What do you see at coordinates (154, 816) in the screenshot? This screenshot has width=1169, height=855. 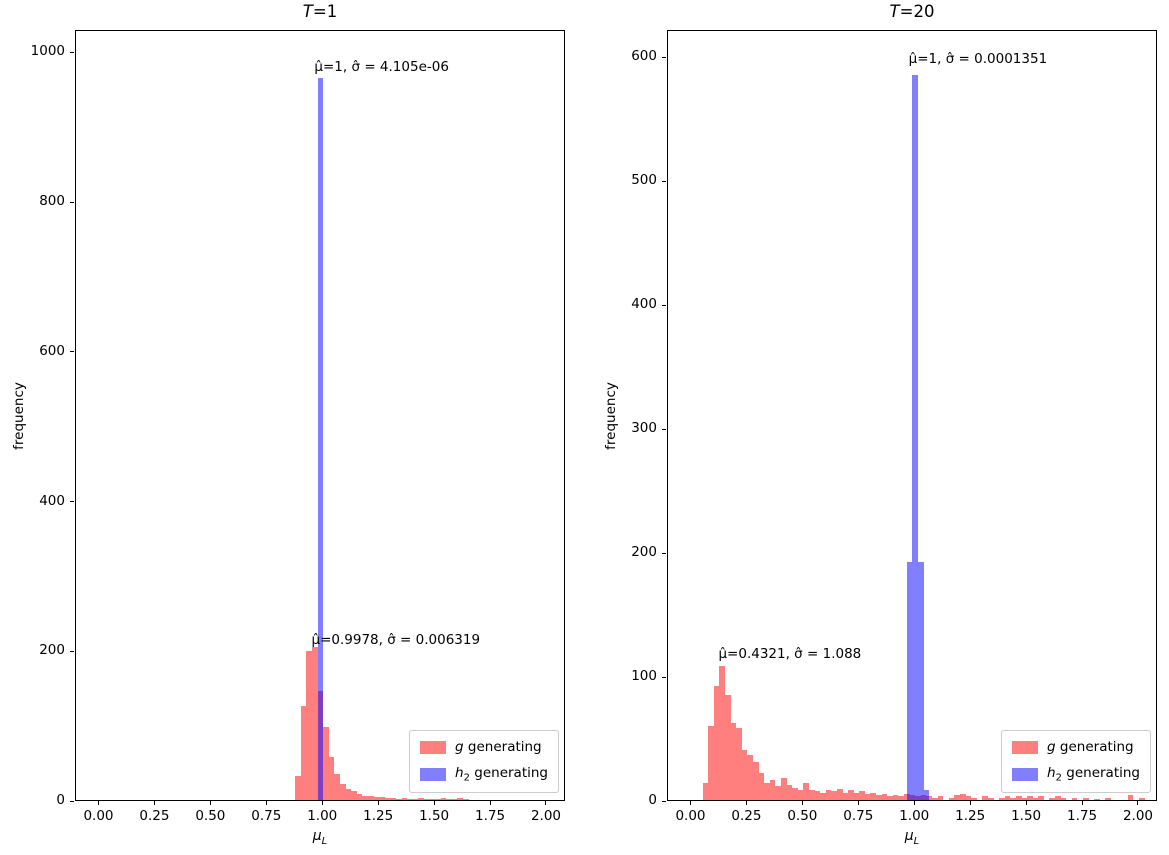 I see `x-tick-label: 0.25` at bounding box center [154, 816].